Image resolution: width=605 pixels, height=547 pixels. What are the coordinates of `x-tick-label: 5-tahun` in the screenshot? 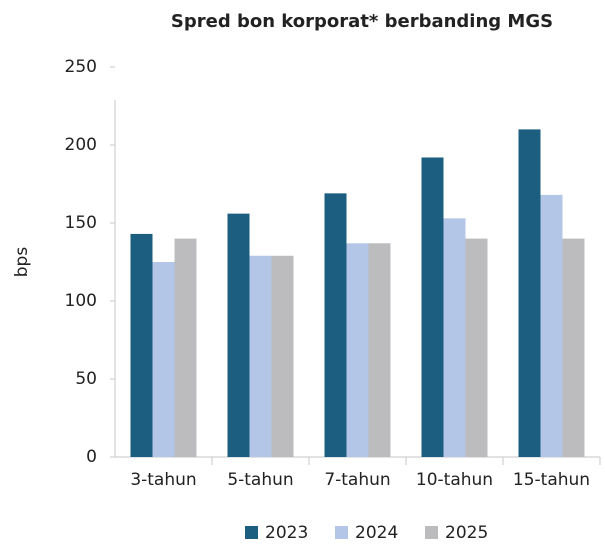 It's located at (260, 480).